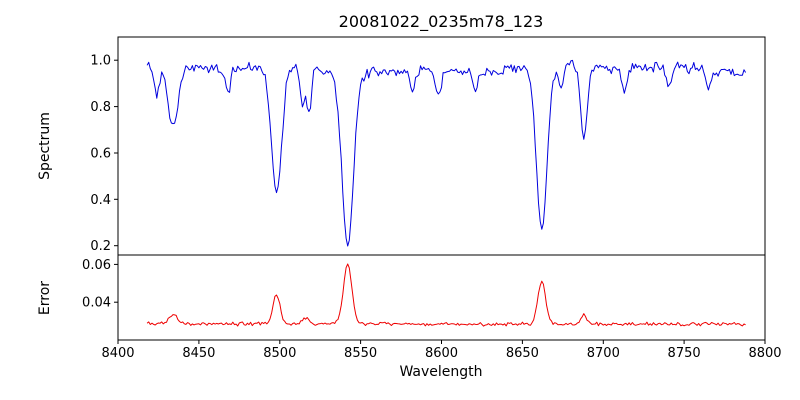 This screenshot has height=400, width=800. I want to click on error-line, so click(446, 295).